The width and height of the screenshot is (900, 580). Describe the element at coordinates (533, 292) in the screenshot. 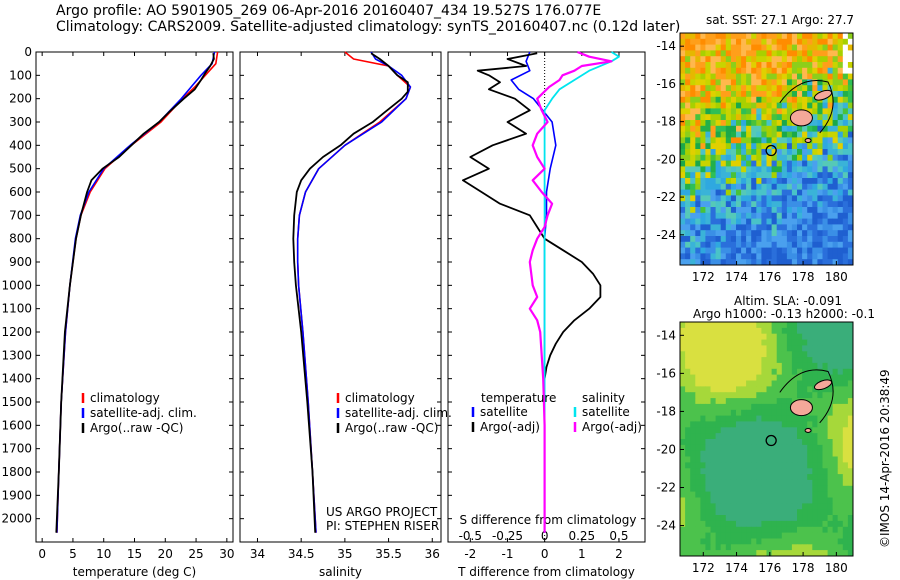

I see `series-line-satellite` at that location.